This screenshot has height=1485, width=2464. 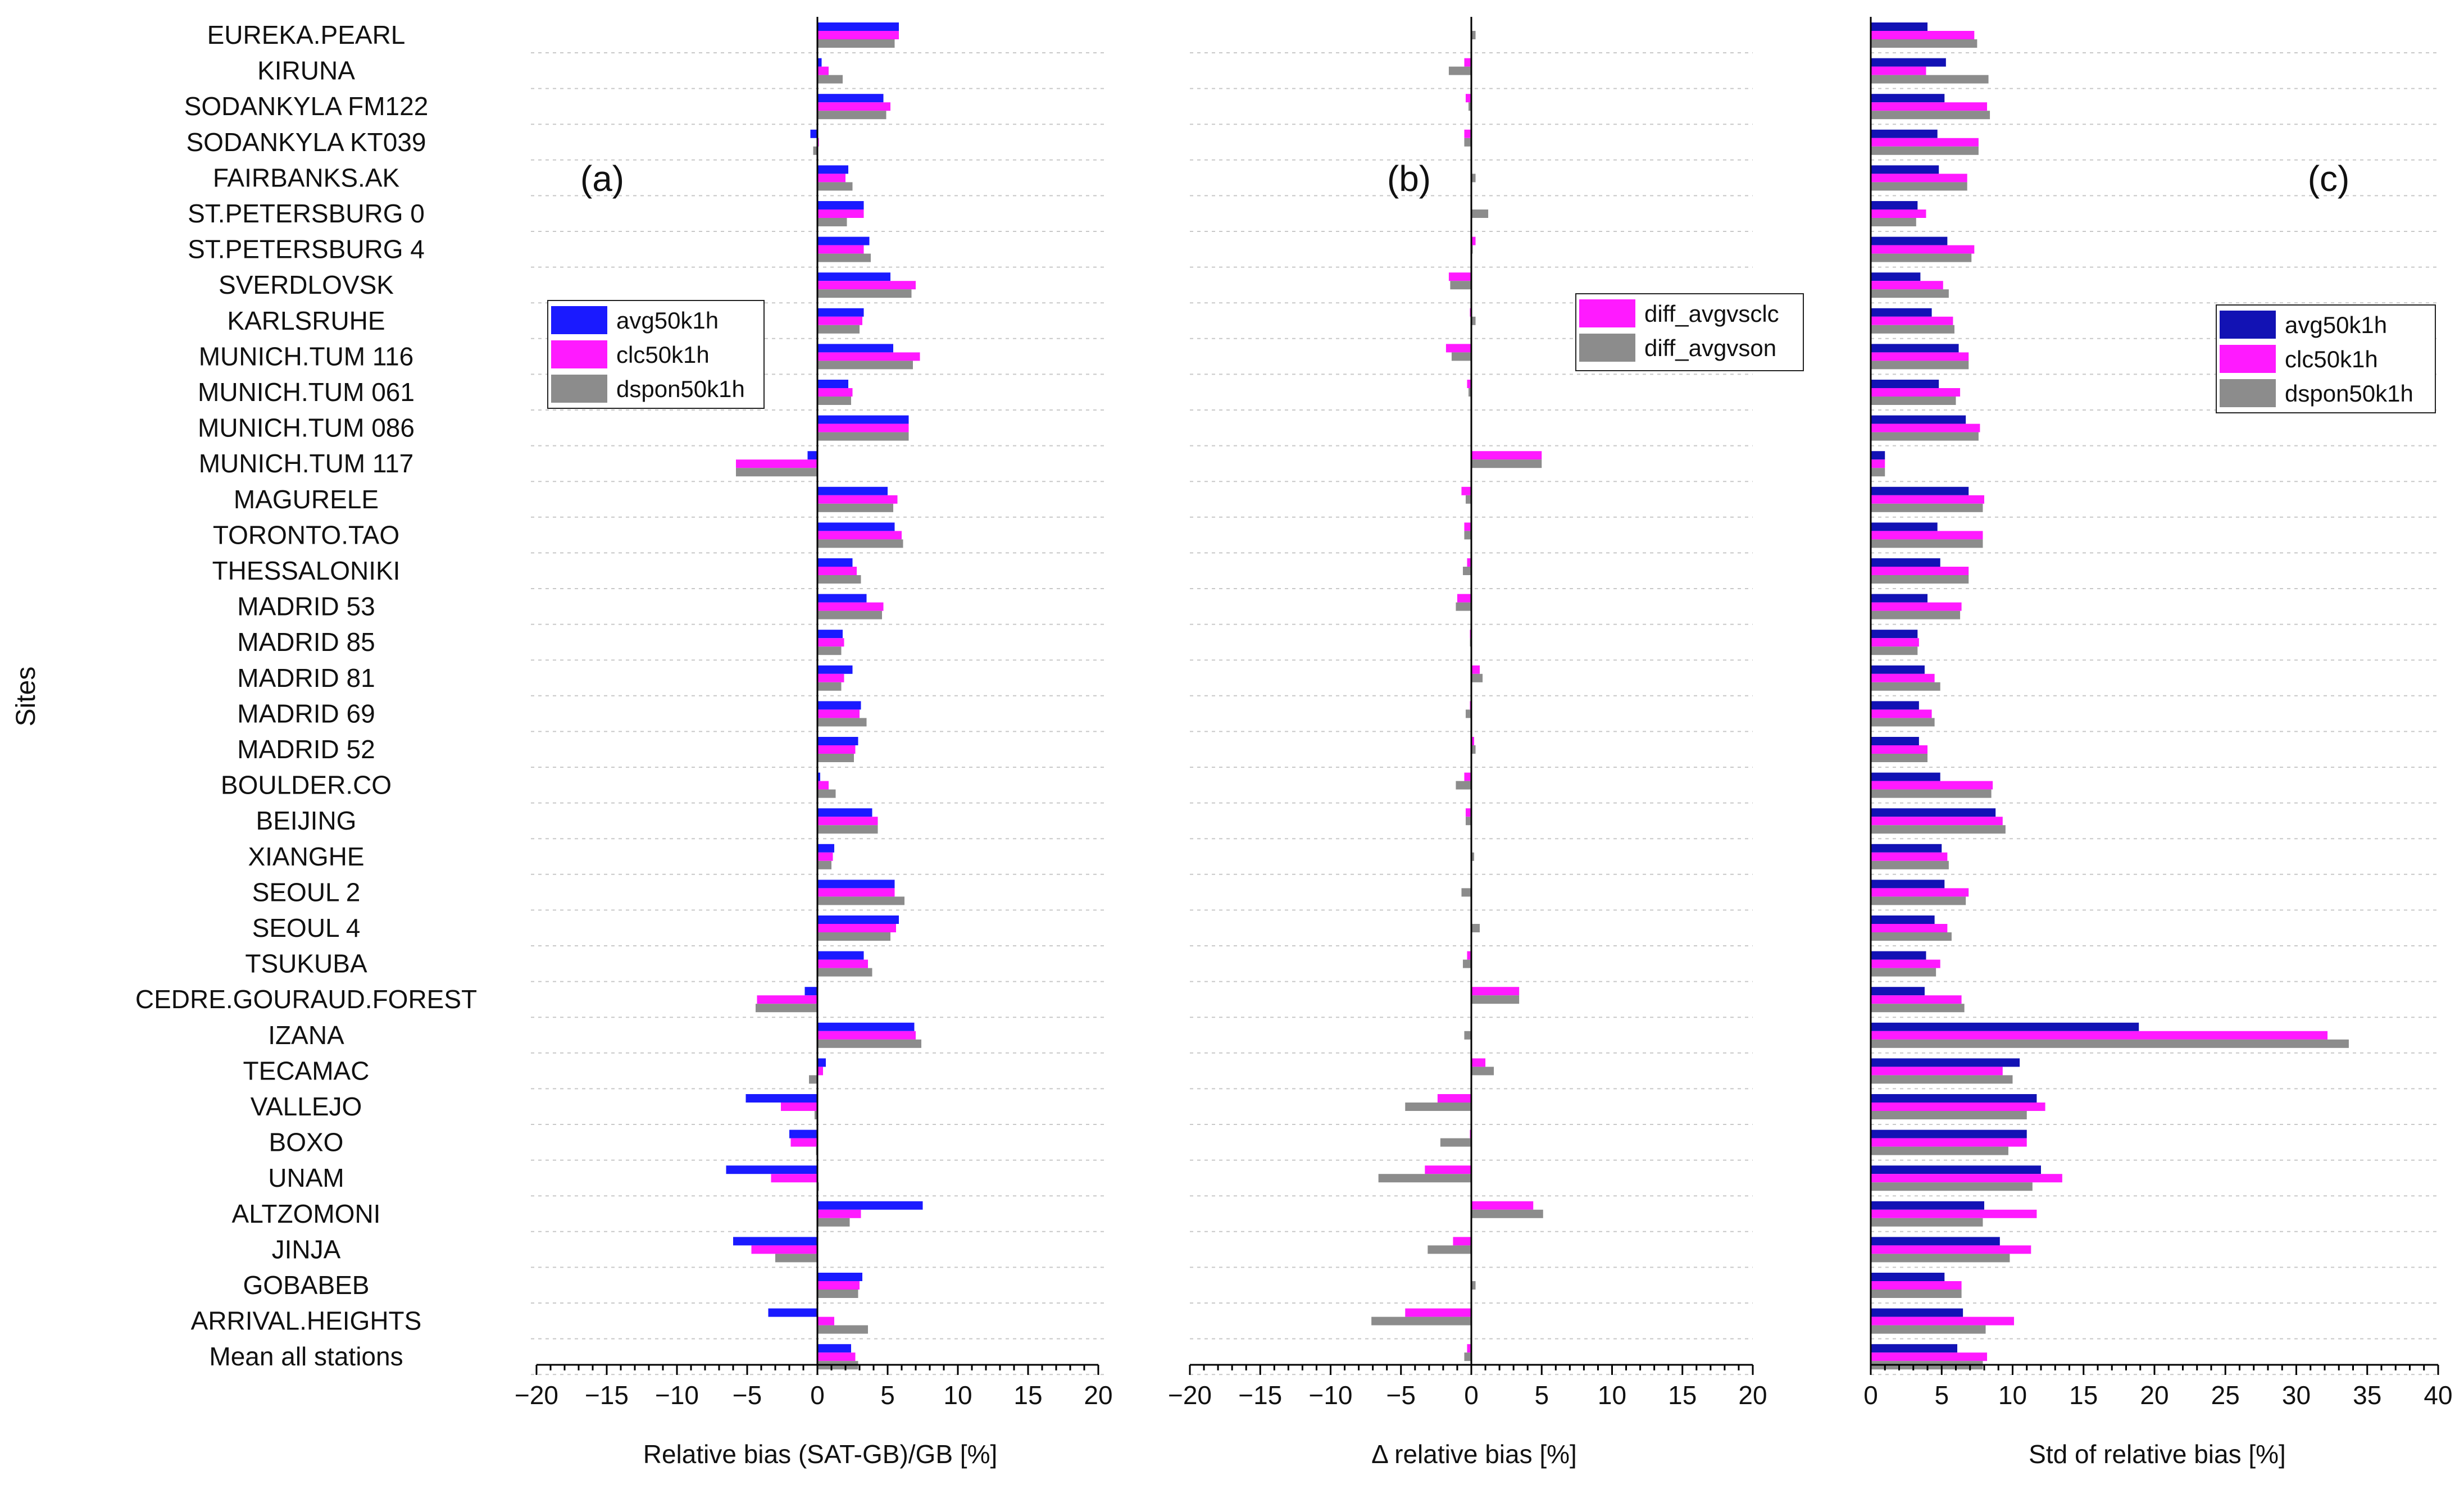 I want to click on x-tick-label: 40, so click(x=2438, y=1395).